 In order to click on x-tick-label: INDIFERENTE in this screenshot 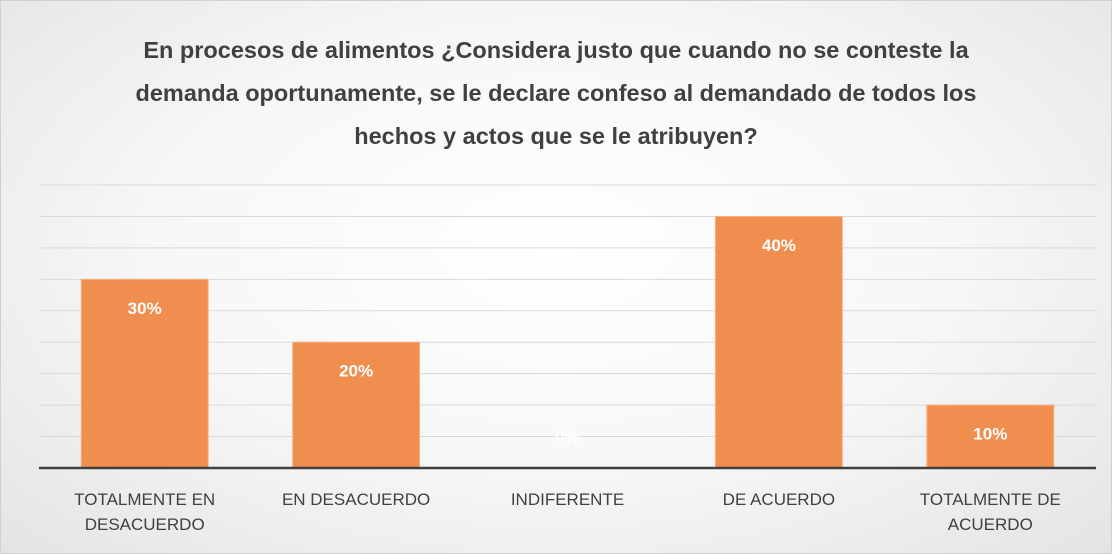, I will do `click(567, 499)`.